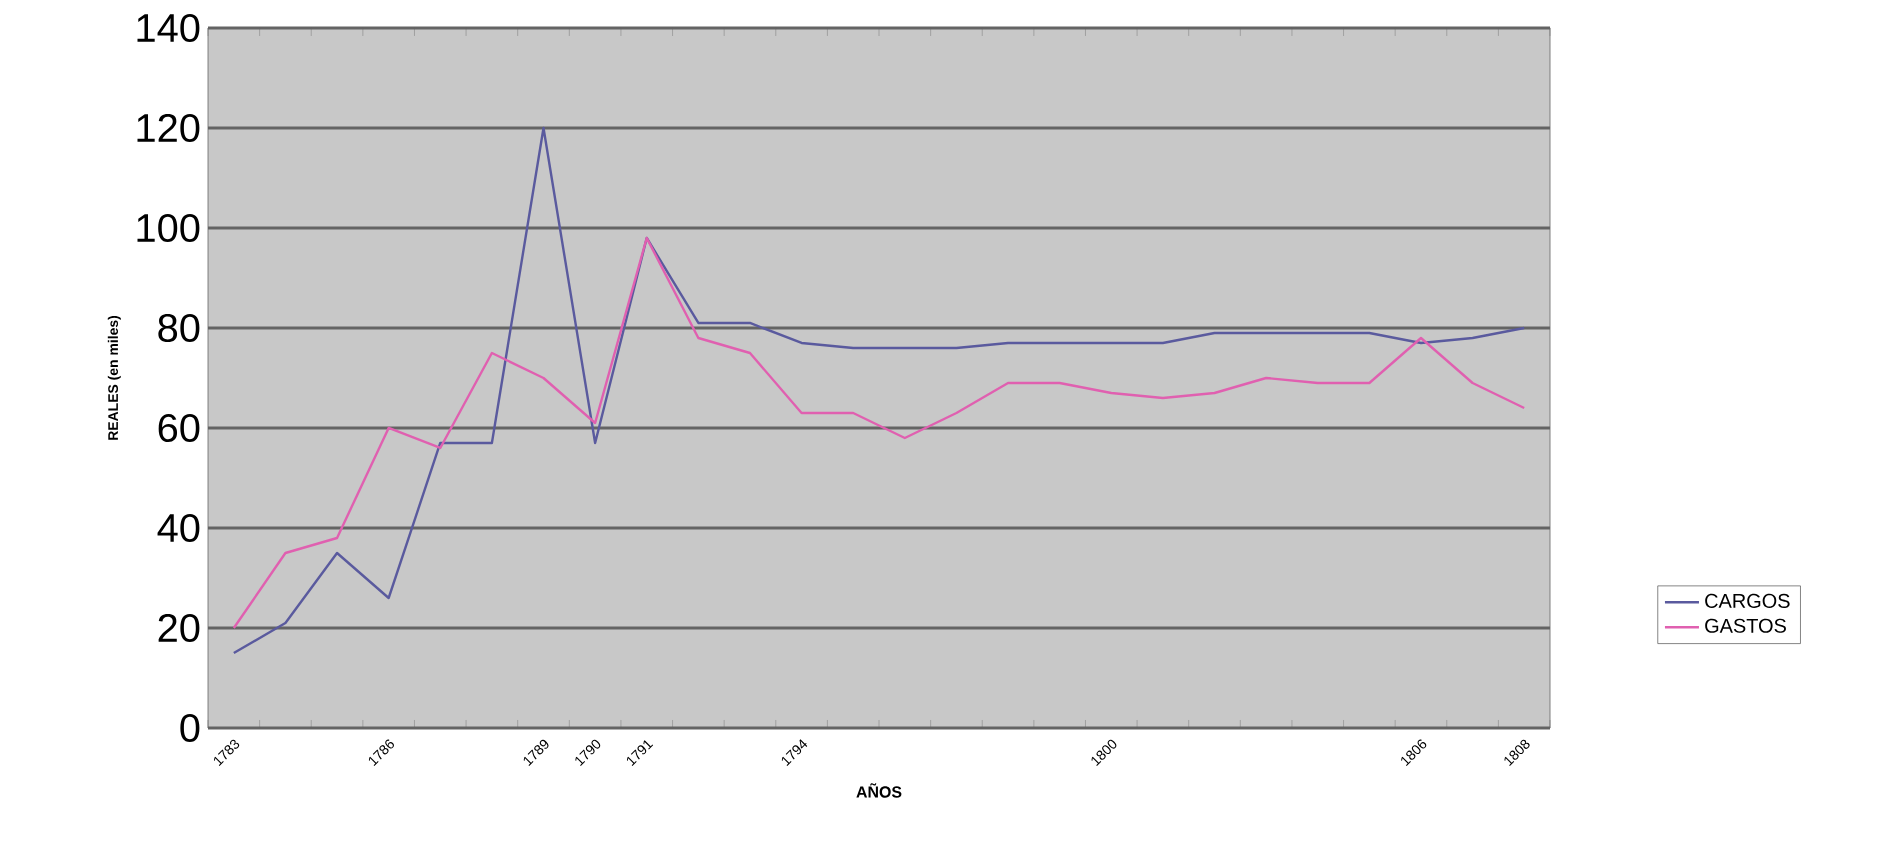 The image size is (1900, 860). What do you see at coordinates (179, 628) in the screenshot?
I see `y-tick-label: 20` at bounding box center [179, 628].